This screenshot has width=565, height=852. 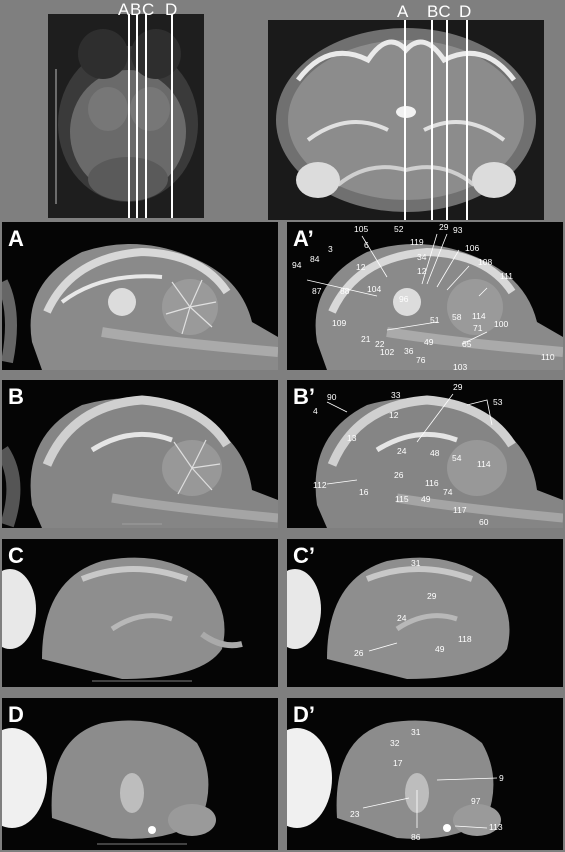 I want to click on label-34: 34, so click(x=422, y=257).